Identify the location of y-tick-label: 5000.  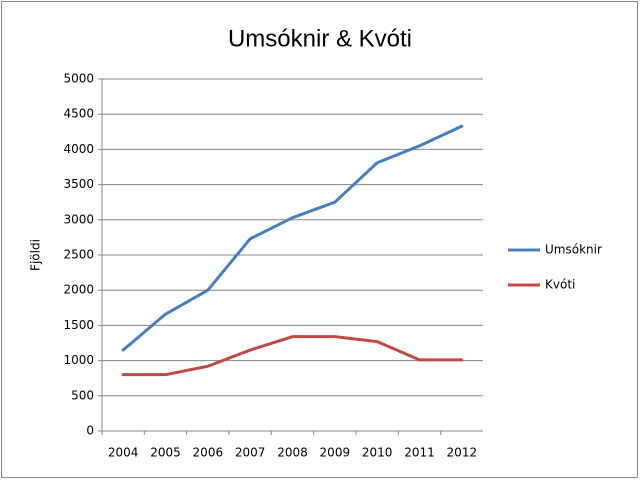
(78, 79).